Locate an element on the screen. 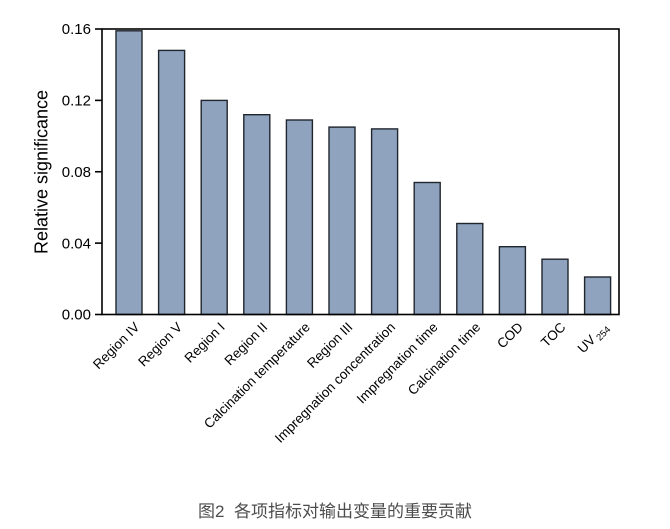 The width and height of the screenshot is (670, 529). y-tick-label: 0.04 is located at coordinates (76, 243).